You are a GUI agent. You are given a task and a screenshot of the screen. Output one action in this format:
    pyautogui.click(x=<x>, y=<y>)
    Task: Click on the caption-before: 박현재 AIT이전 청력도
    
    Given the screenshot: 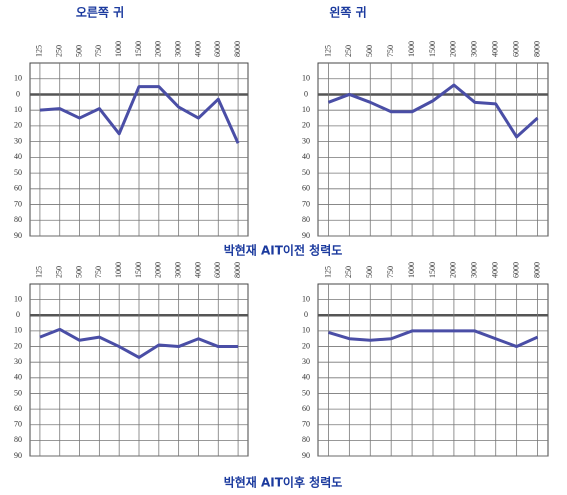 What is the action you would take?
    pyautogui.click(x=283, y=250)
    